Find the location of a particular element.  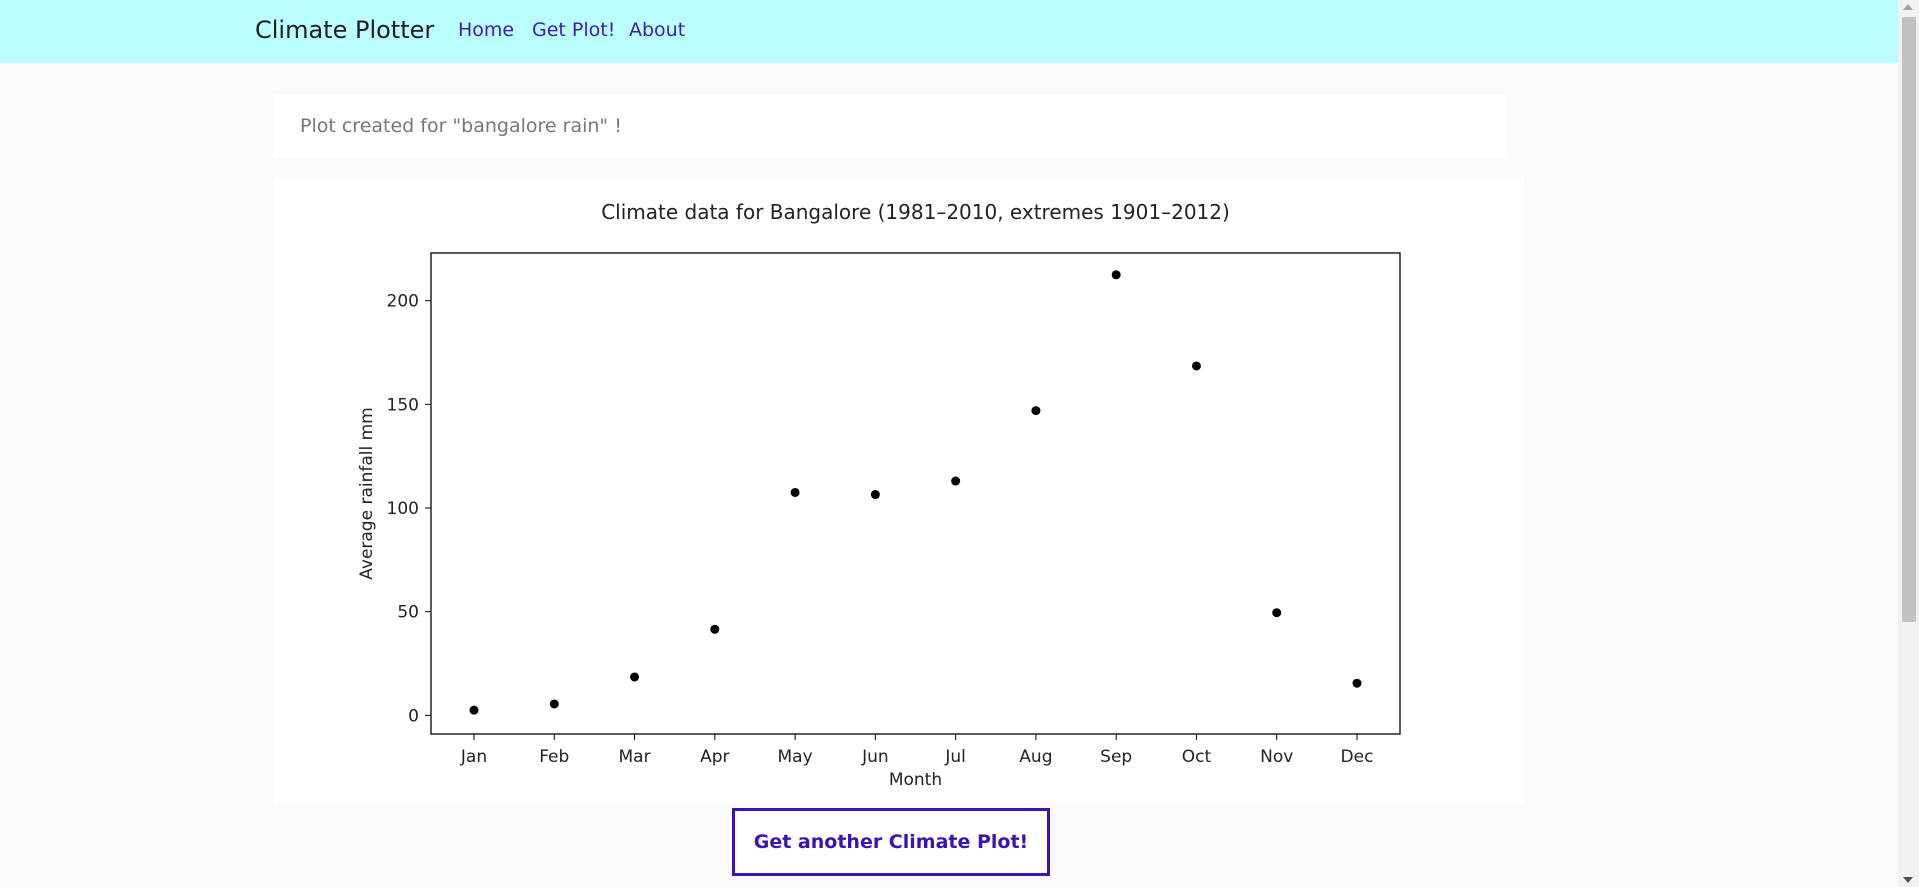

x-axis-label: Month is located at coordinates (915, 780).